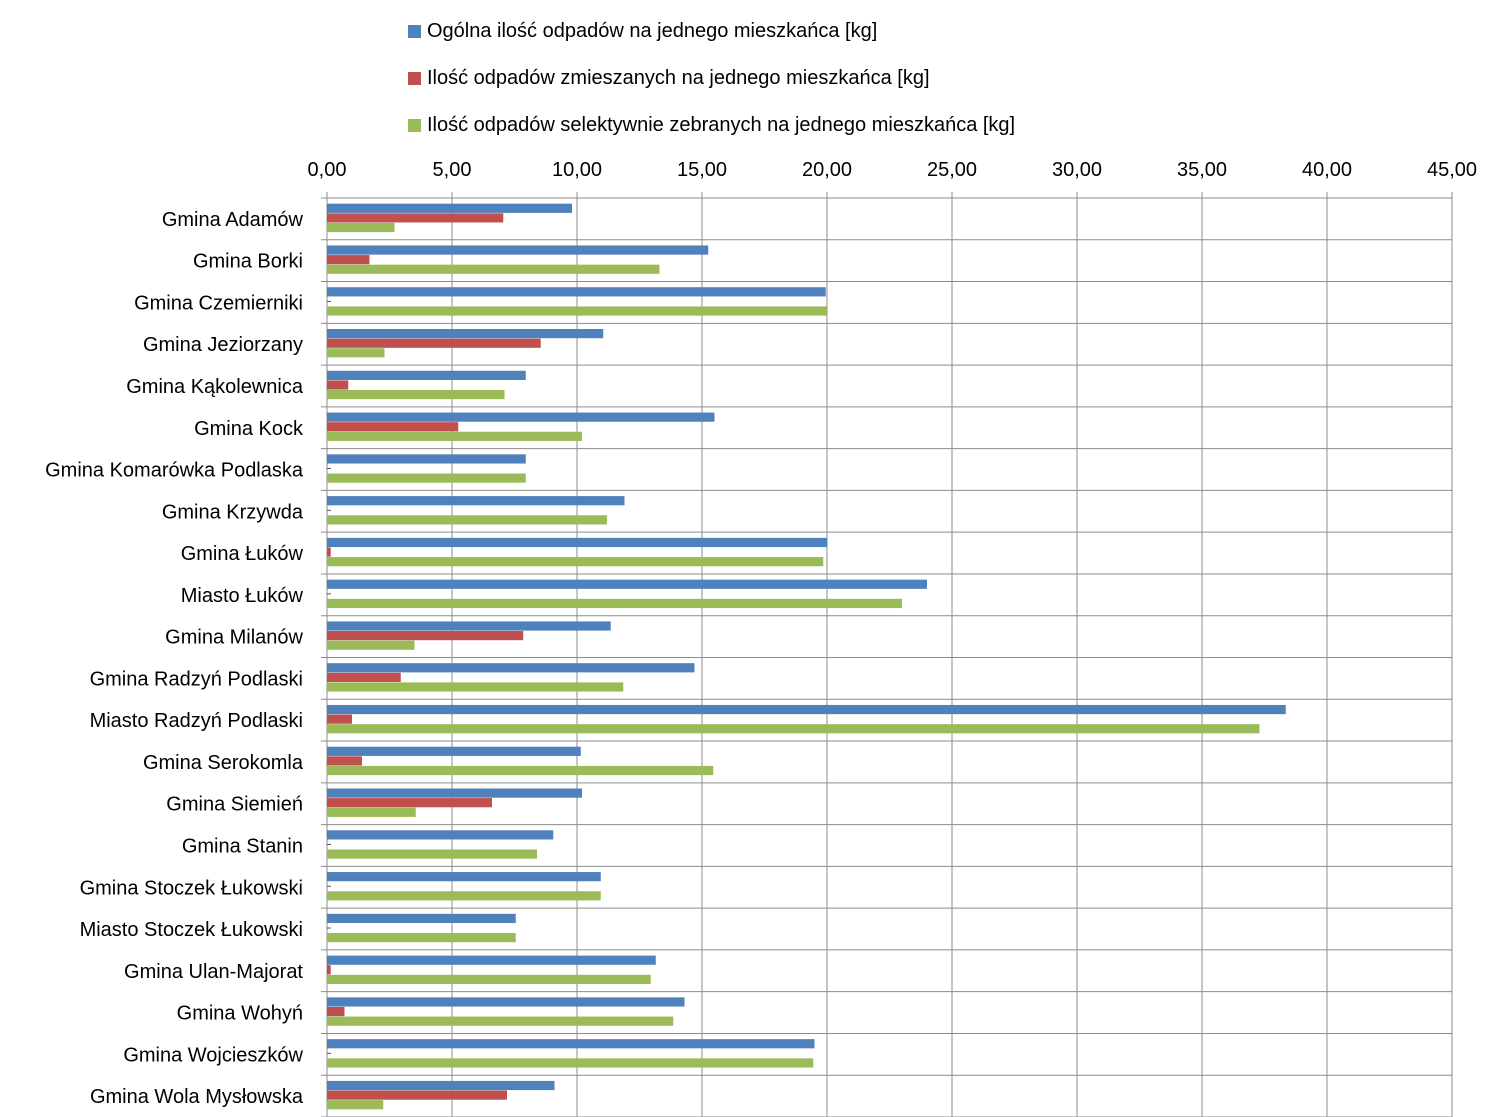  Describe the element at coordinates (223, 763) in the screenshot. I see `category-label: Gmina Serokomla` at that location.